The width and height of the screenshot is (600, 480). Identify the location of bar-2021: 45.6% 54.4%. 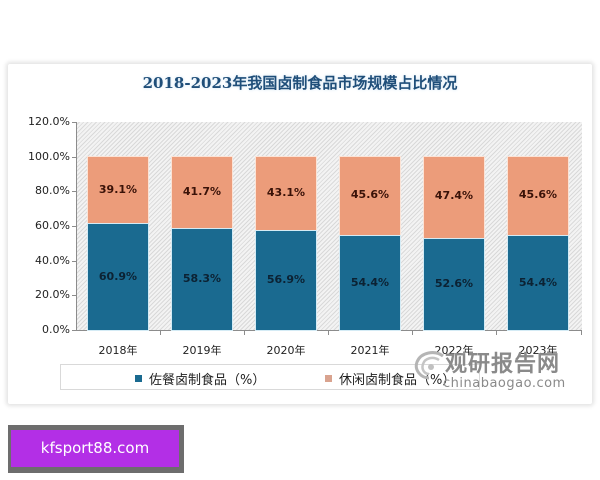
(370, 226).